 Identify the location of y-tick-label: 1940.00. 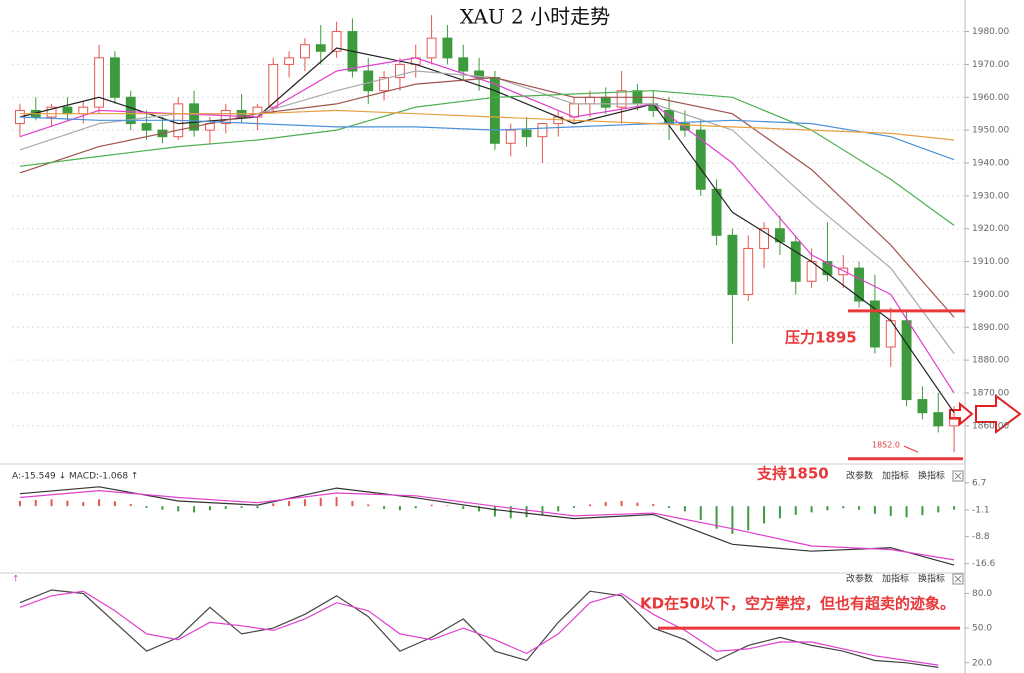
(990, 164).